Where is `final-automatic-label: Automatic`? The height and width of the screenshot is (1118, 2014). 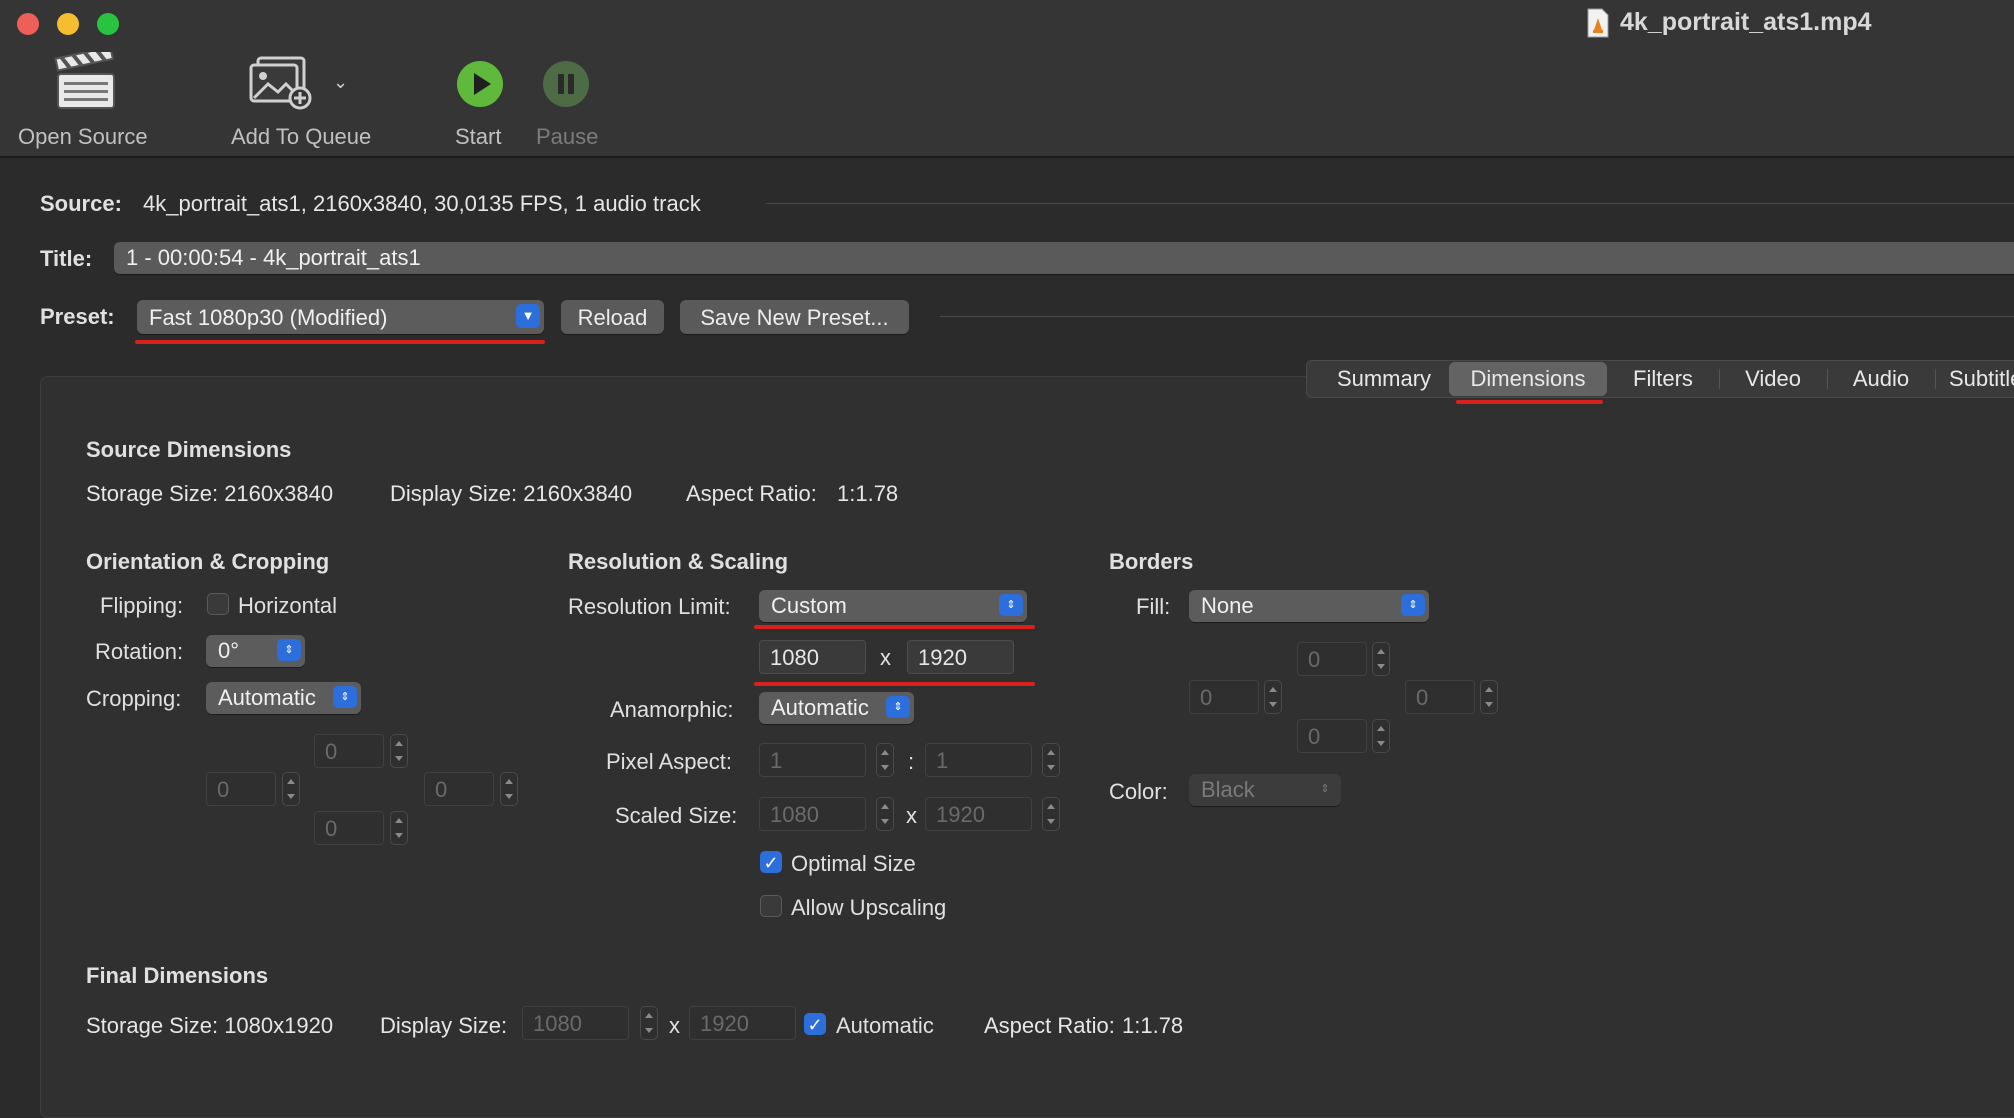 final-automatic-label: Automatic is located at coordinates (885, 1025).